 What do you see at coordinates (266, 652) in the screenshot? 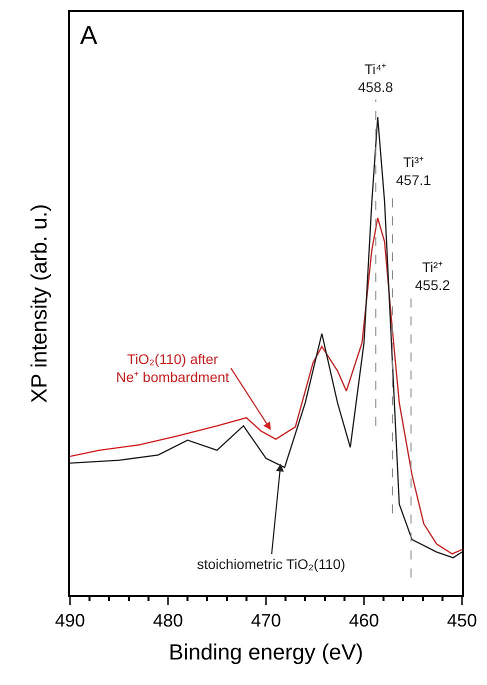
I see `x-axis-title: Binding energy (eV)` at bounding box center [266, 652].